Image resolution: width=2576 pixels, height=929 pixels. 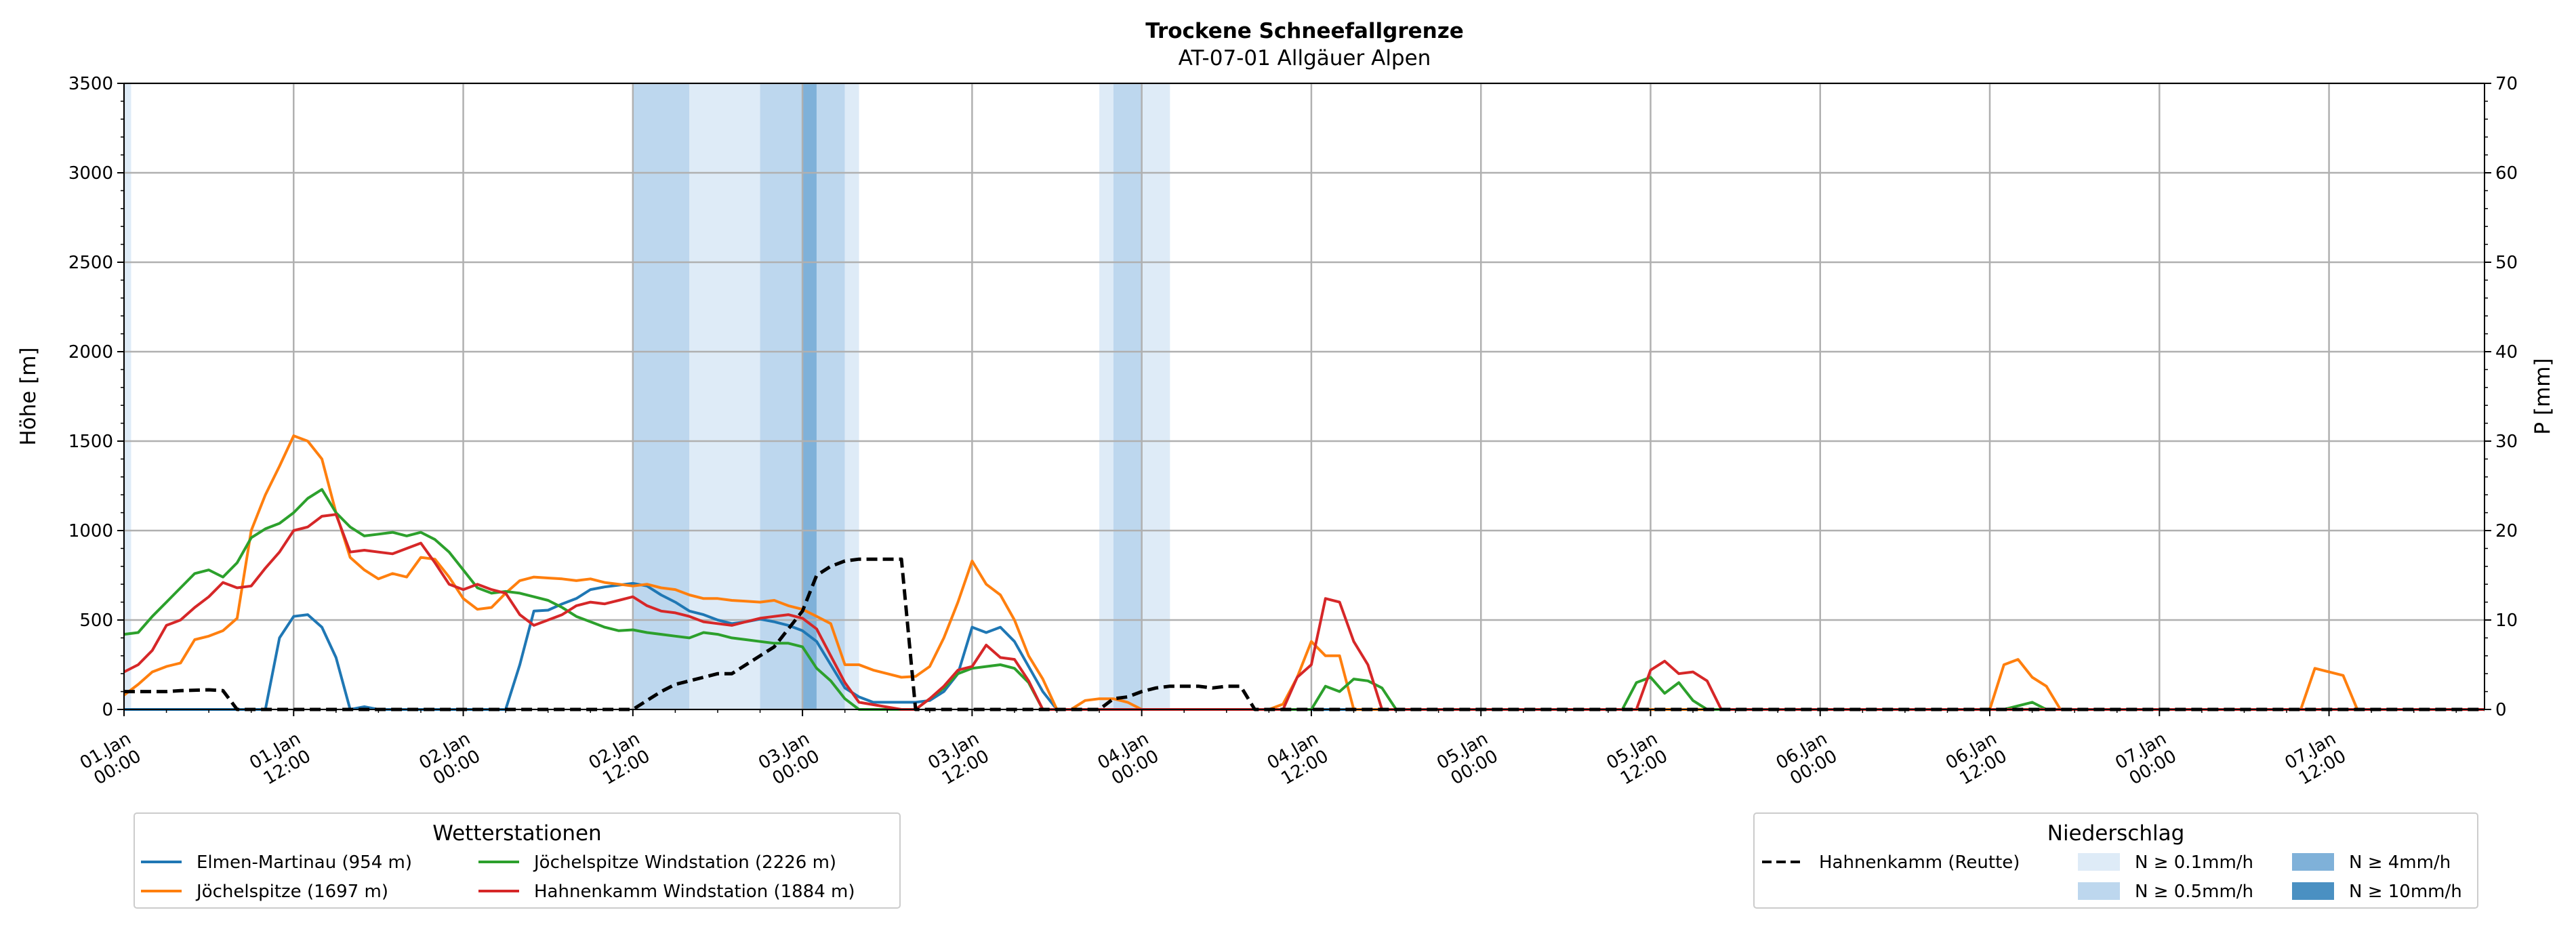 What do you see at coordinates (2146, 759) in the screenshot?
I see `x-tick-label: 07.Jan00:00` at bounding box center [2146, 759].